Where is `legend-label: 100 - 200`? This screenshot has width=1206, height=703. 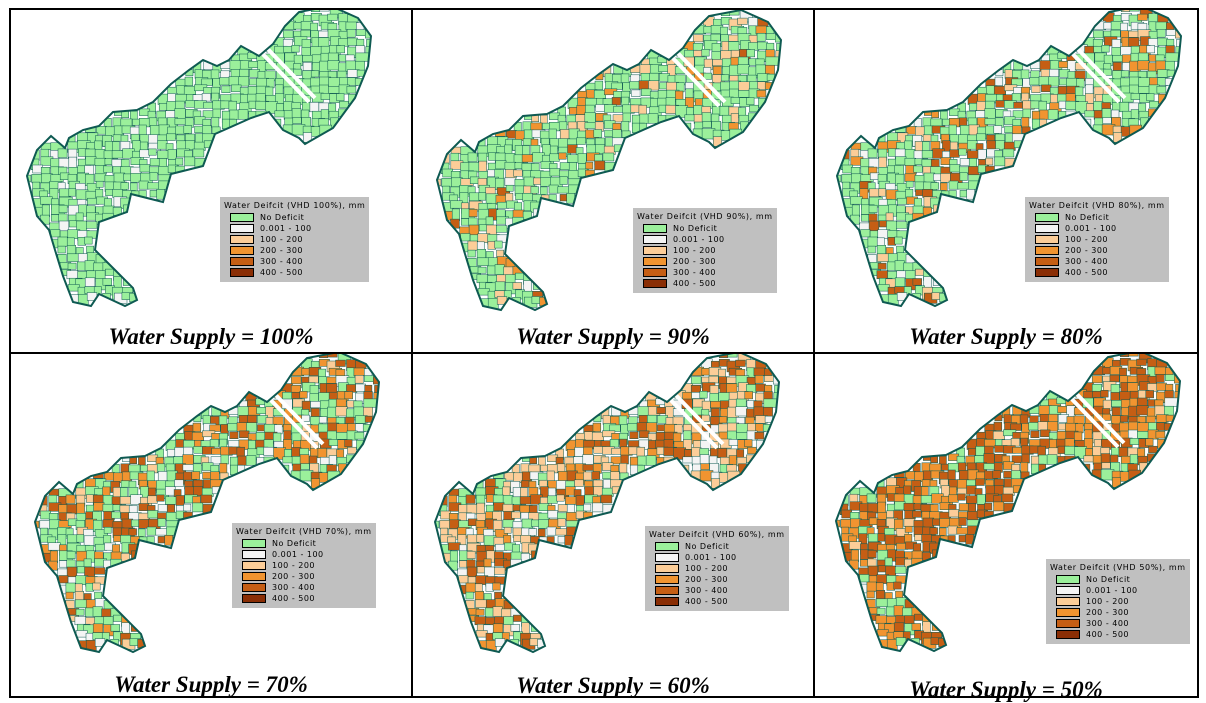 legend-label: 100 - 200 is located at coordinates (294, 565).